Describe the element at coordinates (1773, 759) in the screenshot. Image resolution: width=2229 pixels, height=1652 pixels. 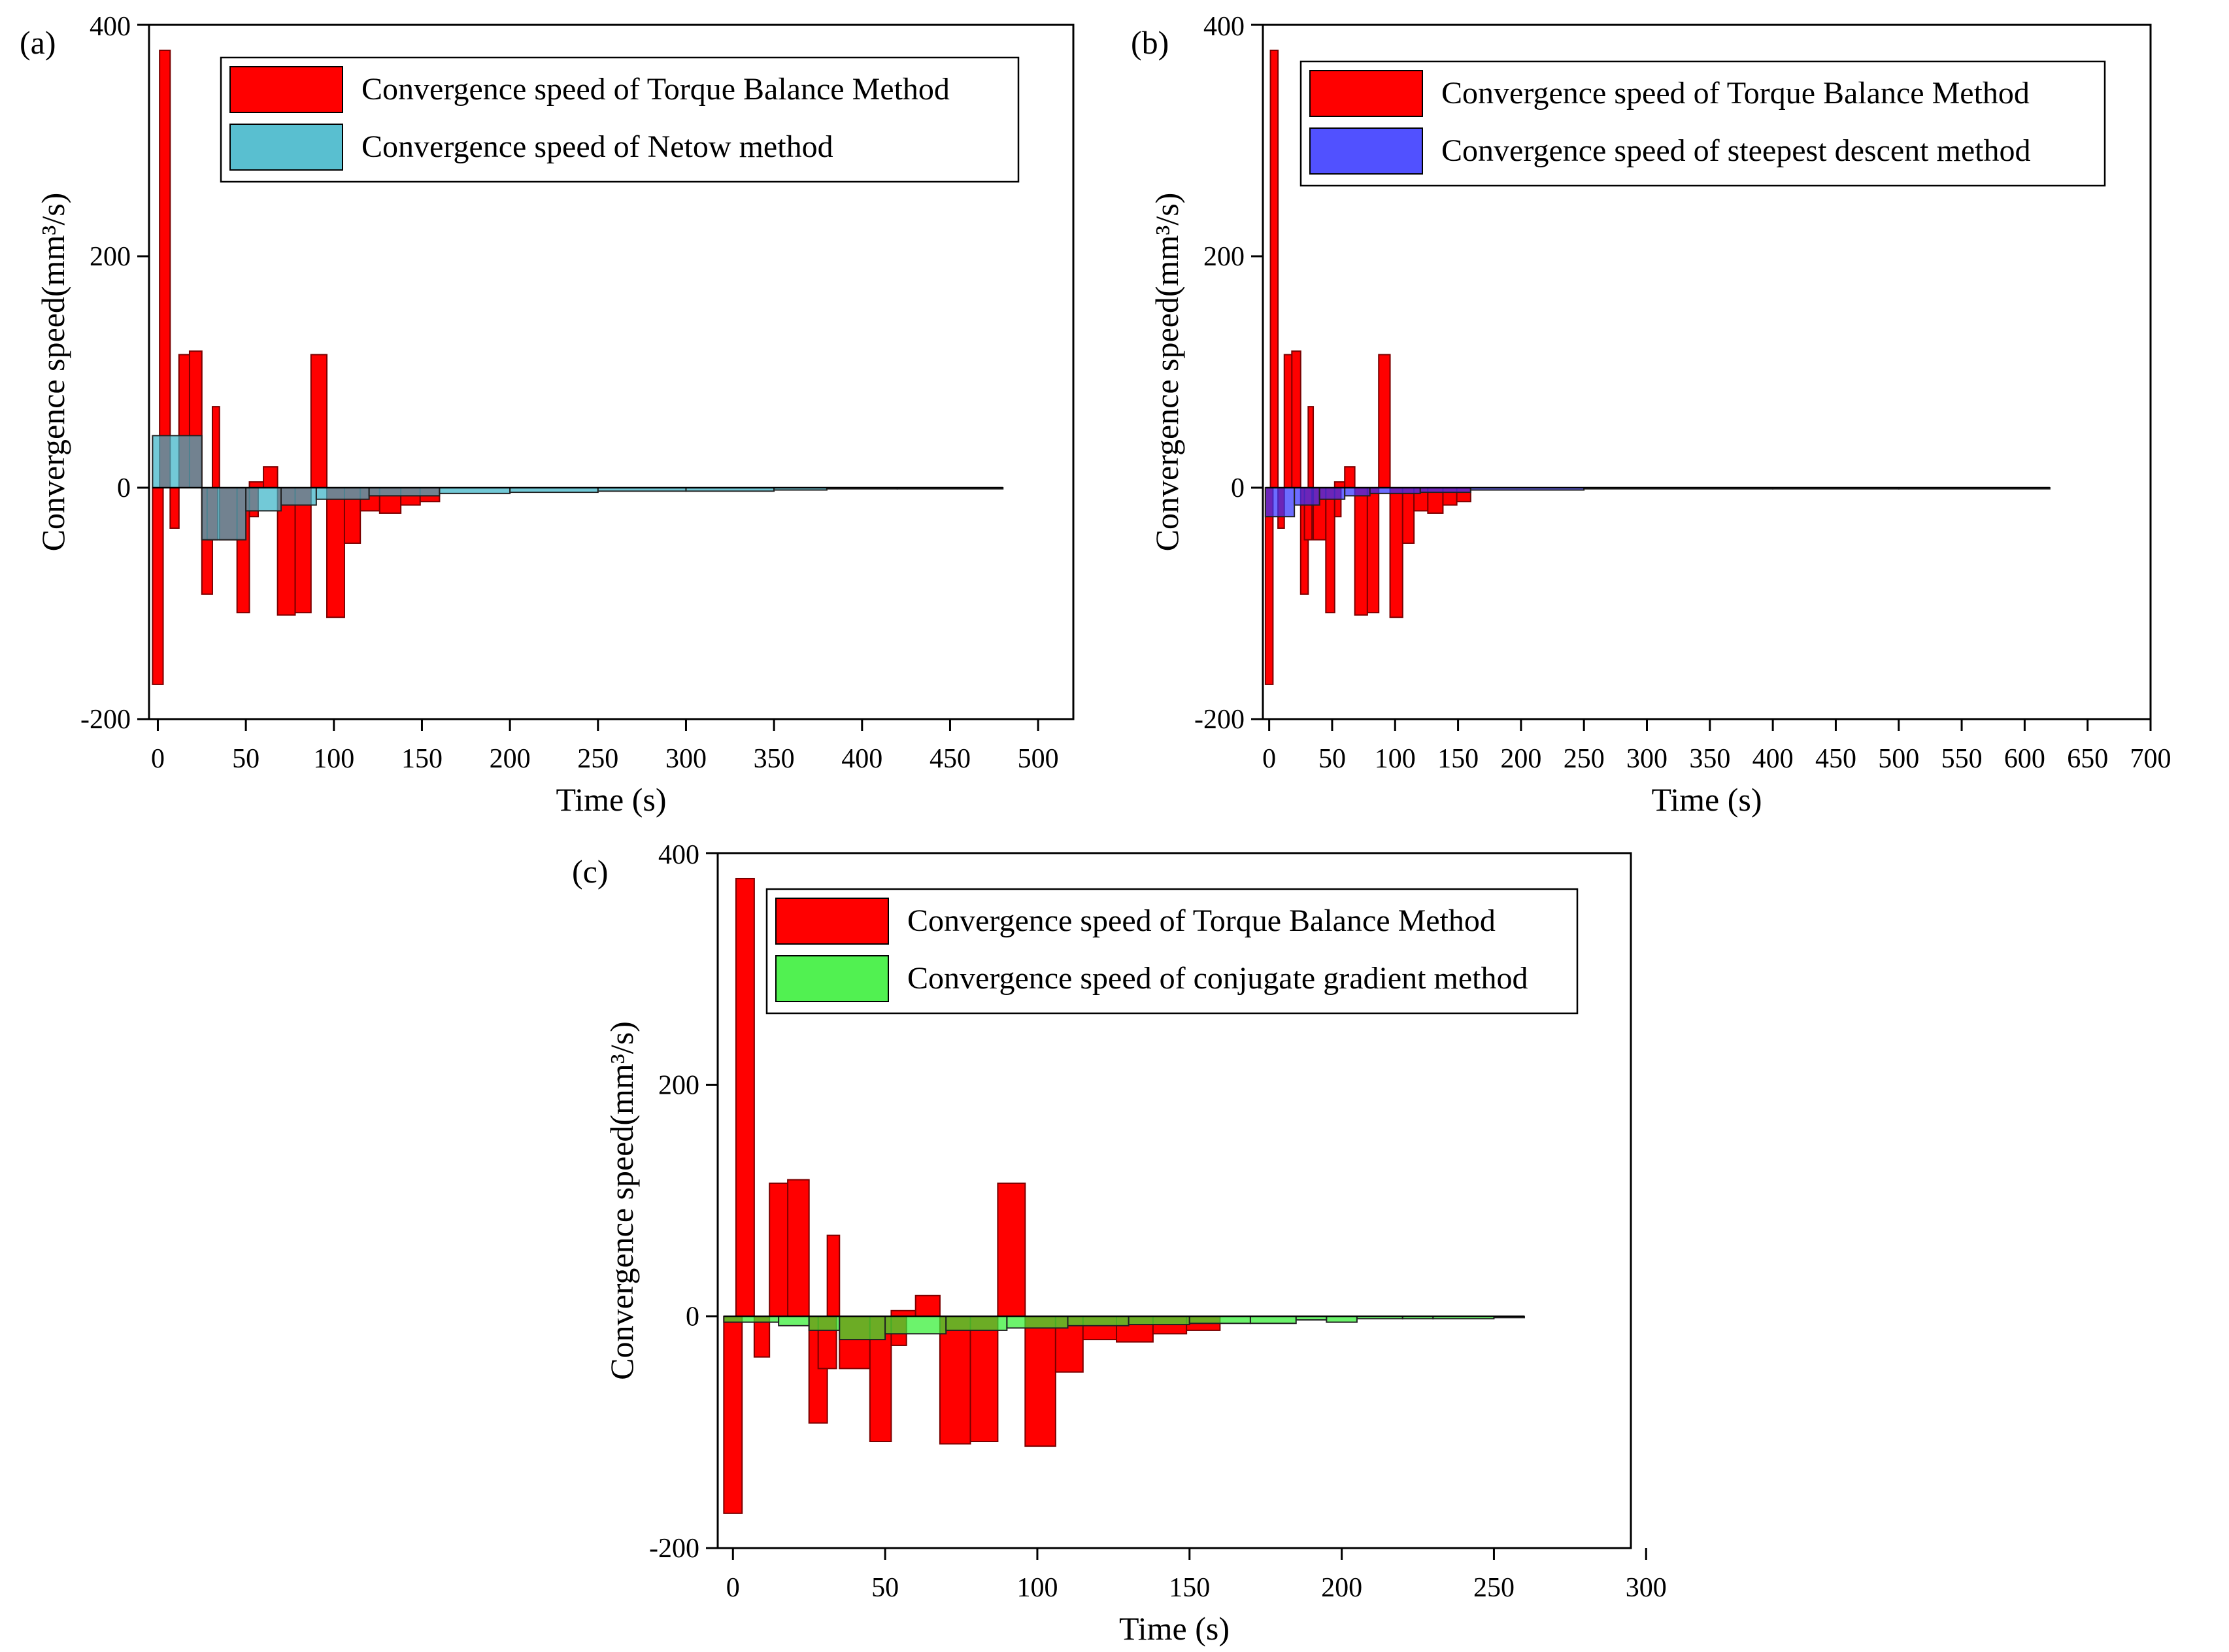
I see `xtick-label-b-400: 400` at that location.